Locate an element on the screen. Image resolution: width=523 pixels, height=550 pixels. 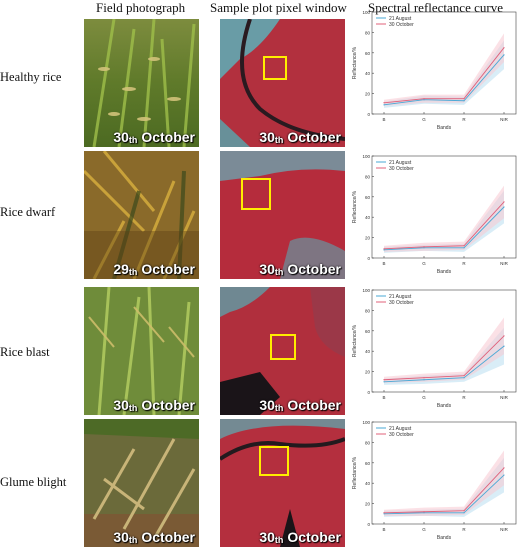
rice-blast-photo-image is located at coordinates (141, 351).